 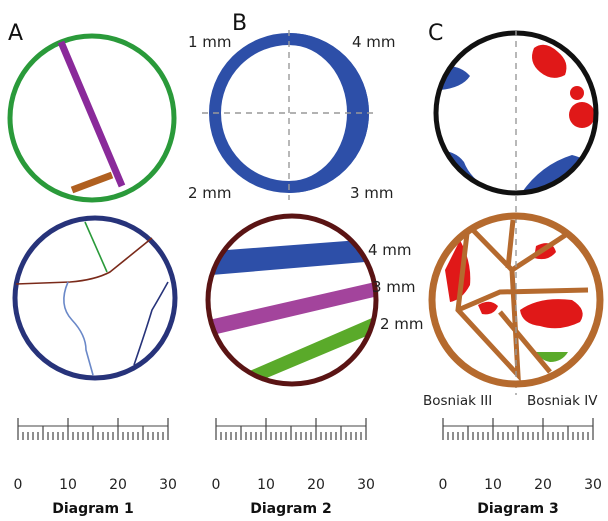 I want to click on green-band, so click(x=309, y=350).